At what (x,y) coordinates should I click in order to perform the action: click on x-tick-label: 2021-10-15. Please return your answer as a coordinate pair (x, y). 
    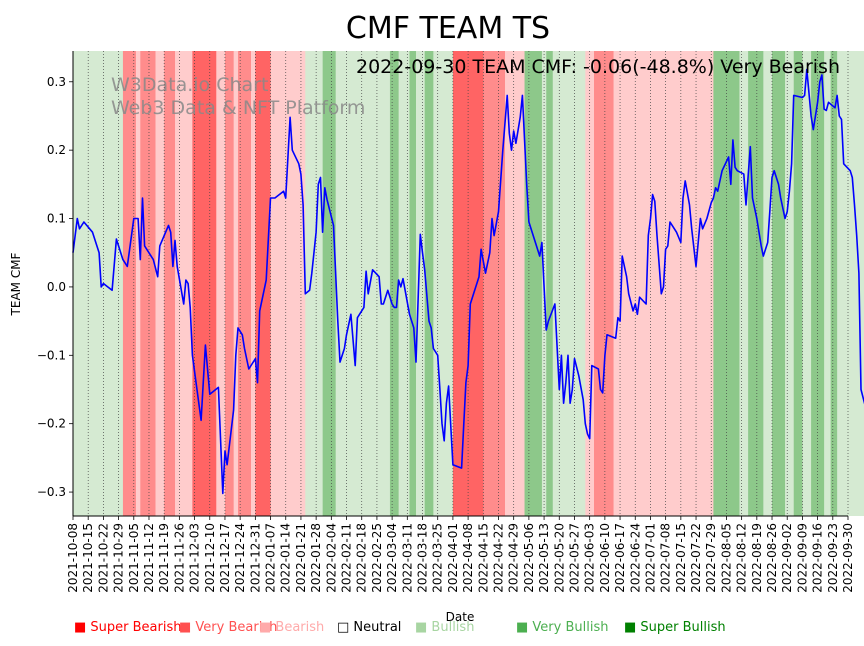
    Looking at the image, I should click on (88, 558).